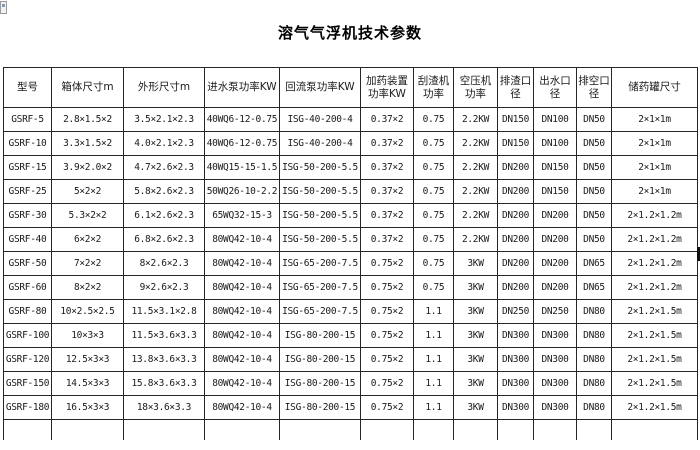 This screenshot has height=450, width=700. What do you see at coordinates (164, 215) in the screenshot?
I see `table-cell: 6.1×2.6×2.3` at bounding box center [164, 215].